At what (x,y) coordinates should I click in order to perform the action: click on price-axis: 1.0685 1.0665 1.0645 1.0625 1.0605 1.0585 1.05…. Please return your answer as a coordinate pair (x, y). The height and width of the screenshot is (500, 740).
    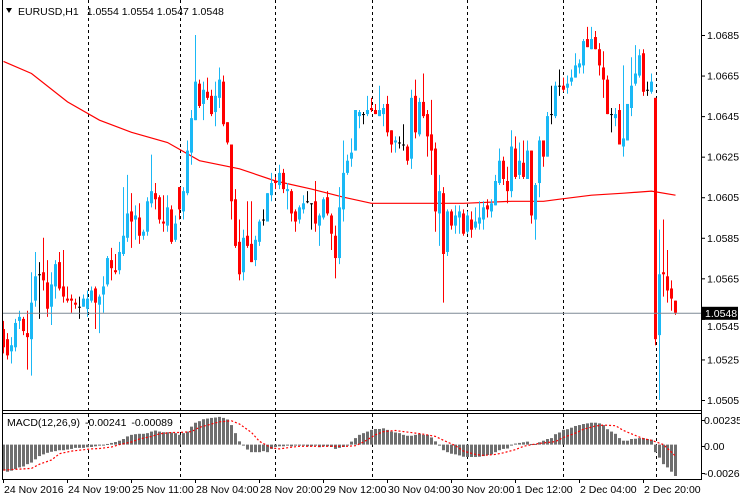
    Looking at the image, I should click on (720, 218).